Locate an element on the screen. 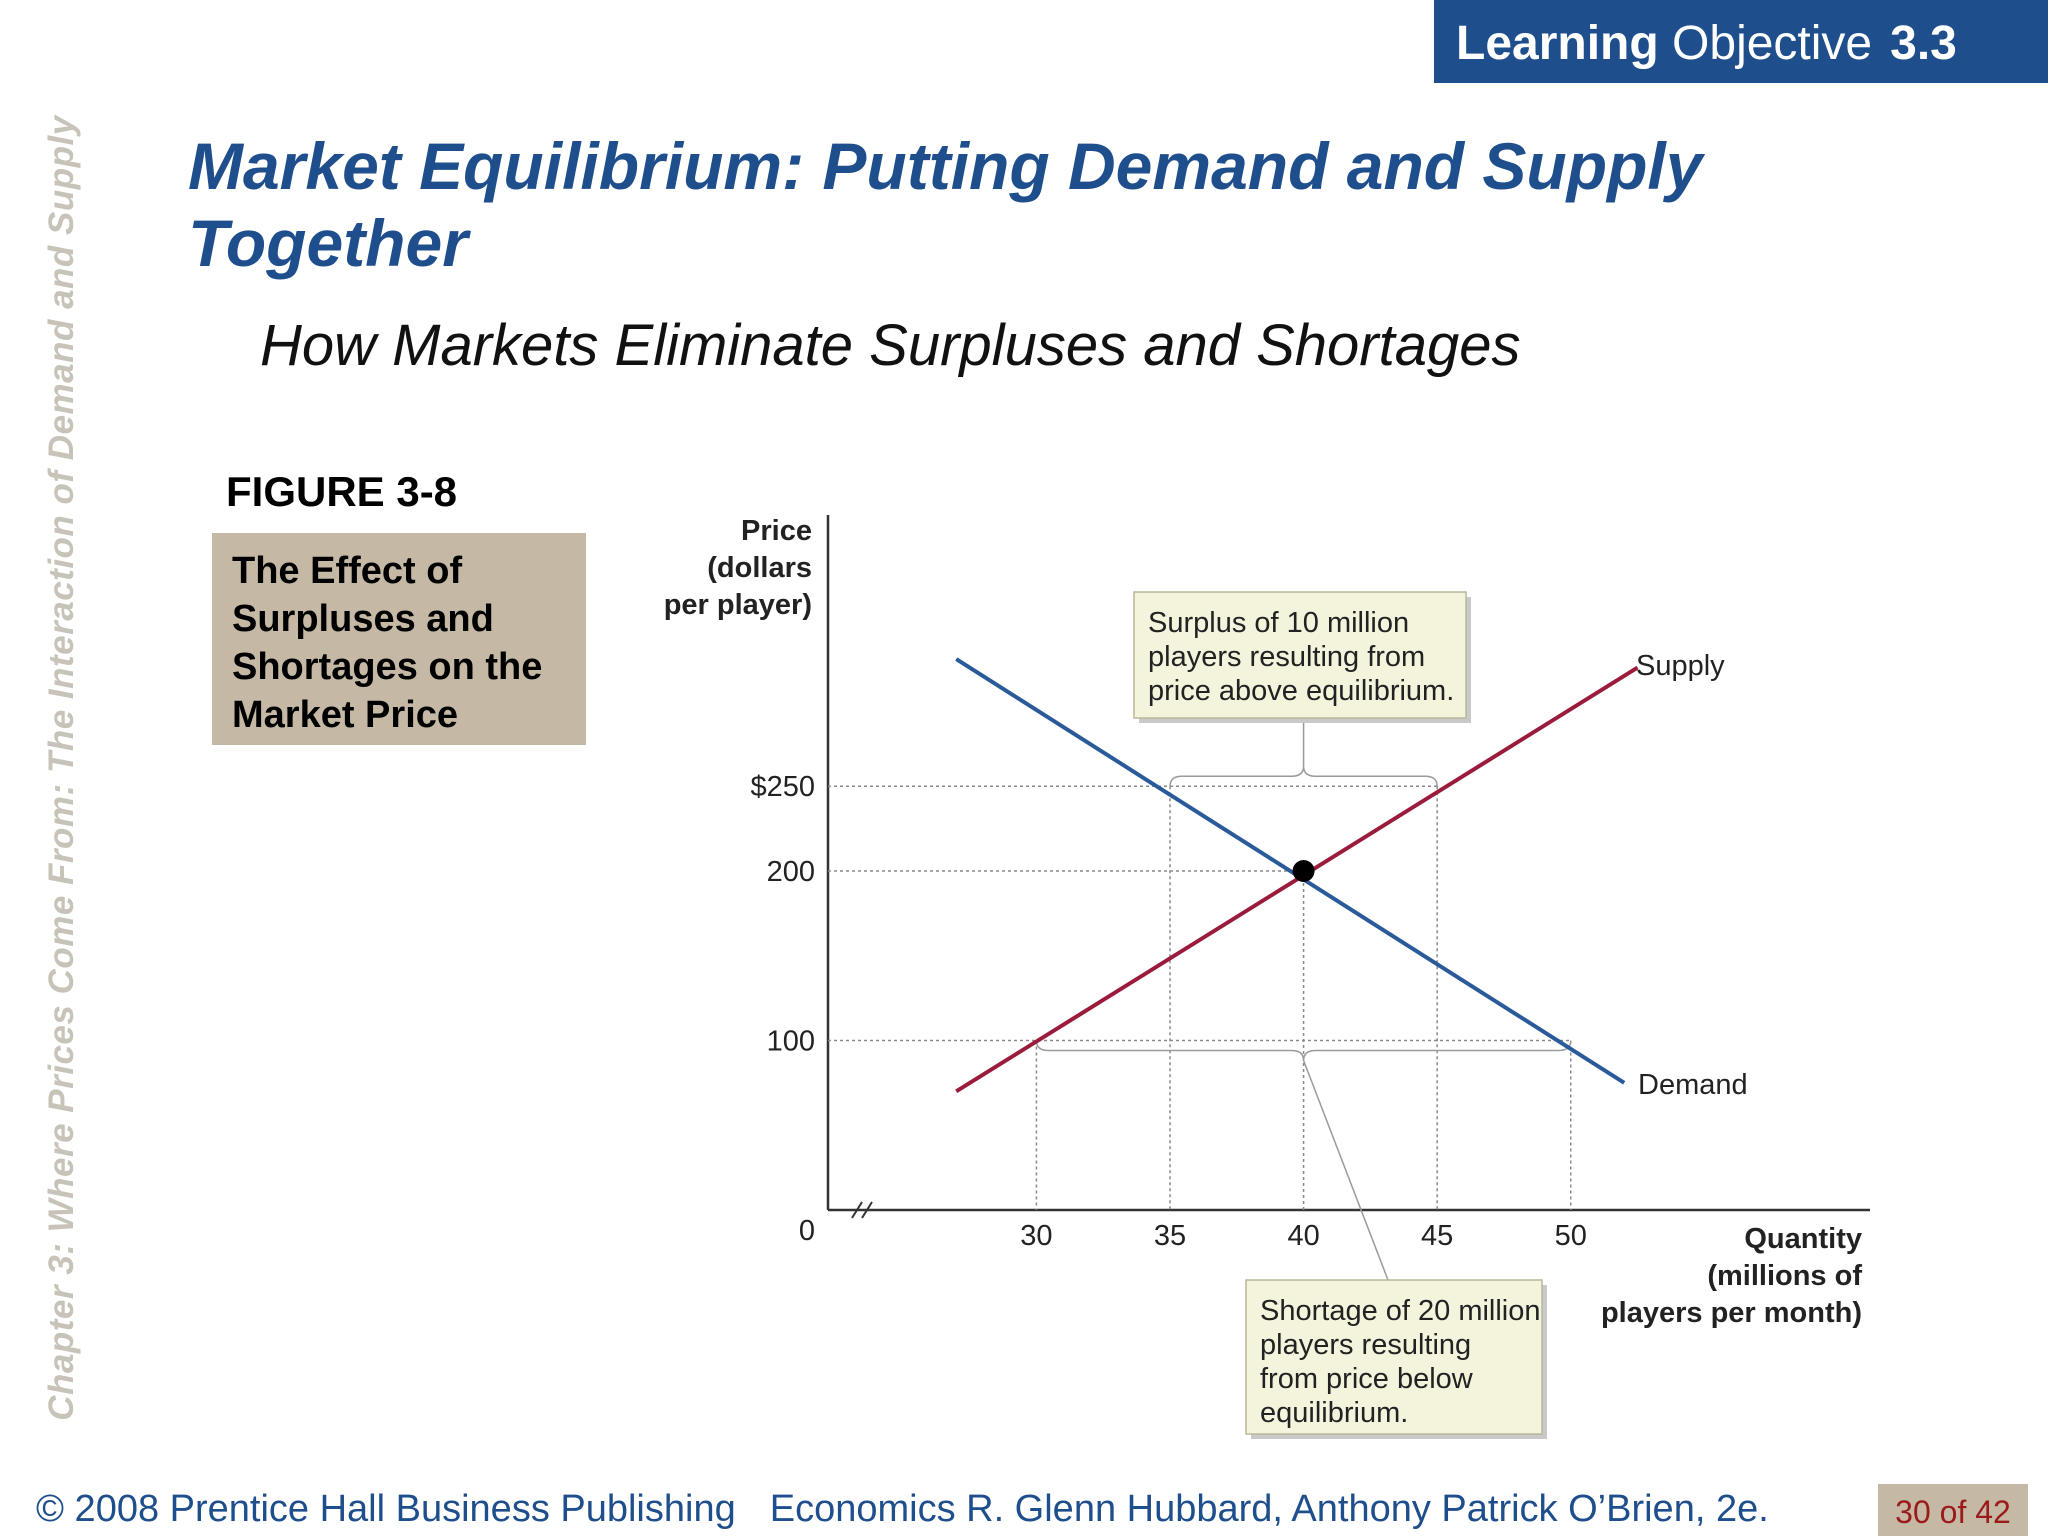 The image size is (2048, 1540). footer-publisher: © 2008 Prentice Hall Business Publishing is located at coordinates (386, 1509).